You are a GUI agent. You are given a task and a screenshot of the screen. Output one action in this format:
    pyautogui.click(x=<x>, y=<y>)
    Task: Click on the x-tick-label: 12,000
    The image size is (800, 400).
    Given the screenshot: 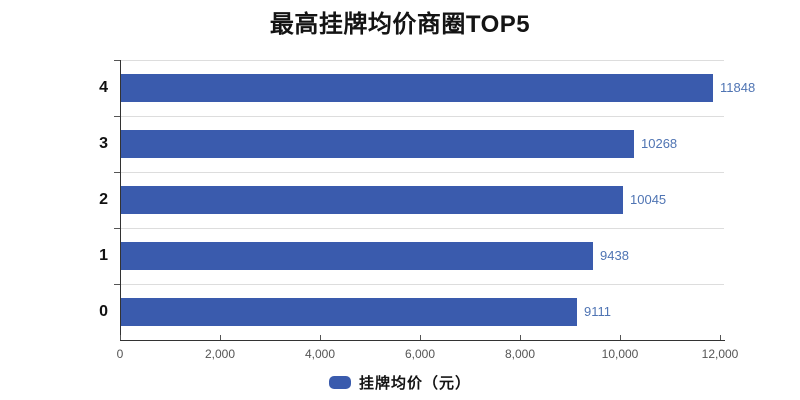 What is the action you would take?
    pyautogui.click(x=720, y=354)
    